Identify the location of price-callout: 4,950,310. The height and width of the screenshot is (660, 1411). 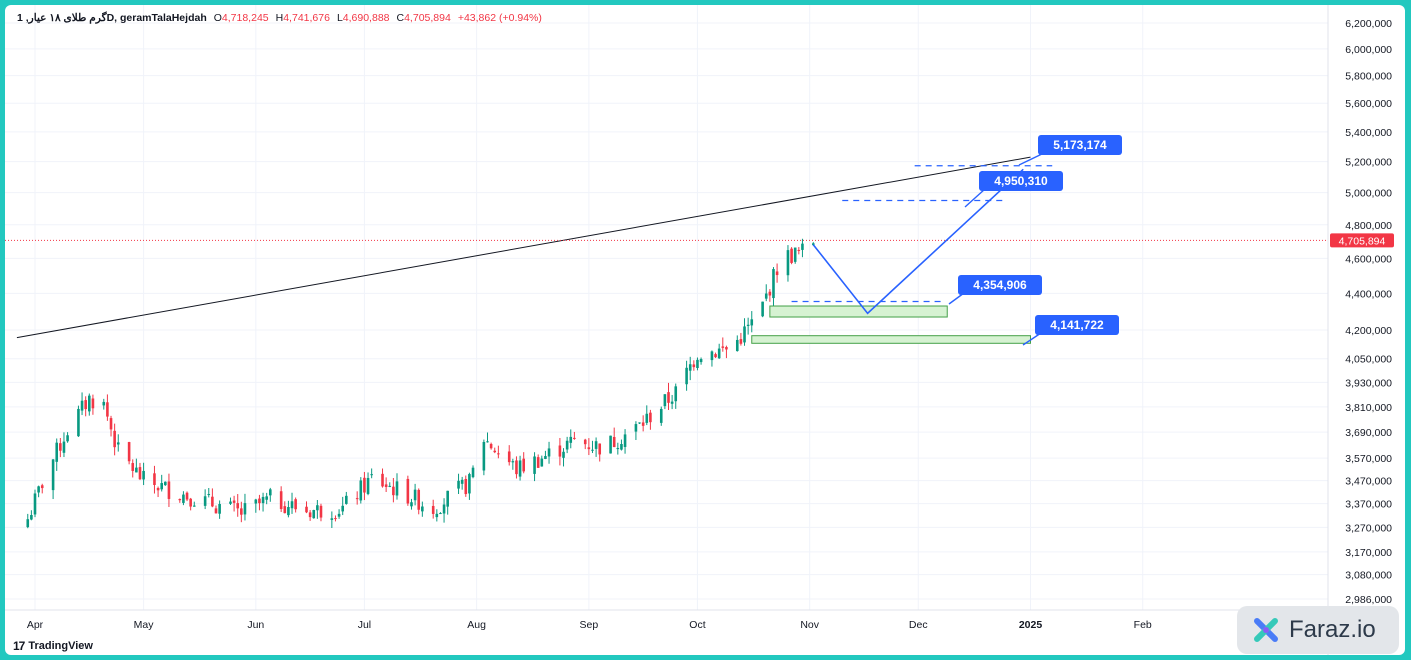
(1013, 189).